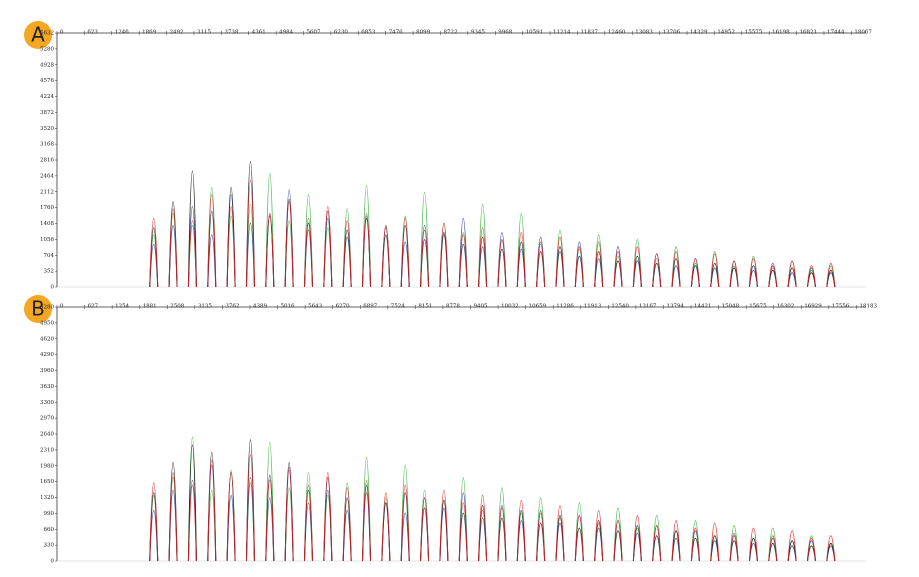 The image size is (919, 577). What do you see at coordinates (47, 97) in the screenshot?
I see `y-tick-label: 4224` at bounding box center [47, 97].